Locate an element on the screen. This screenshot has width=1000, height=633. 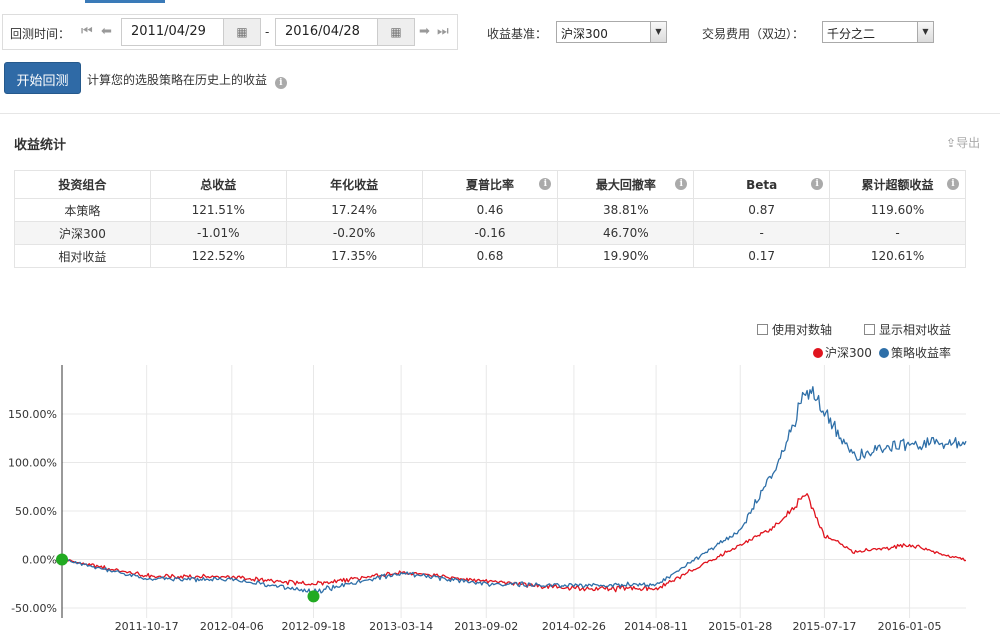
header-label: 投资组合 is located at coordinates (82, 185).